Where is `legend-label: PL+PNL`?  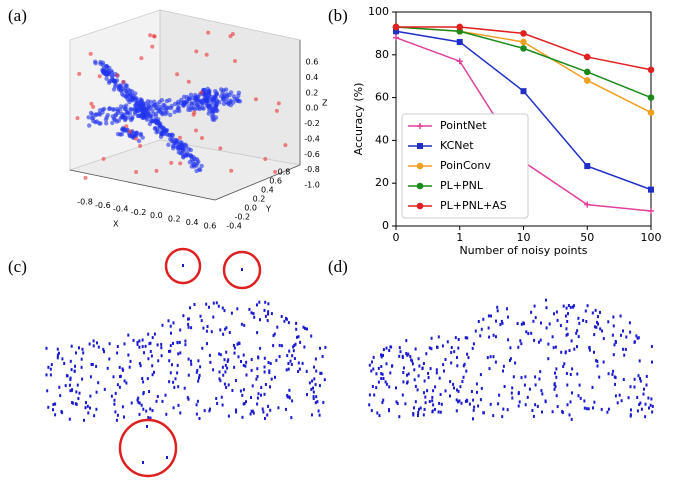 legend-label: PL+PNL is located at coordinates (462, 185).